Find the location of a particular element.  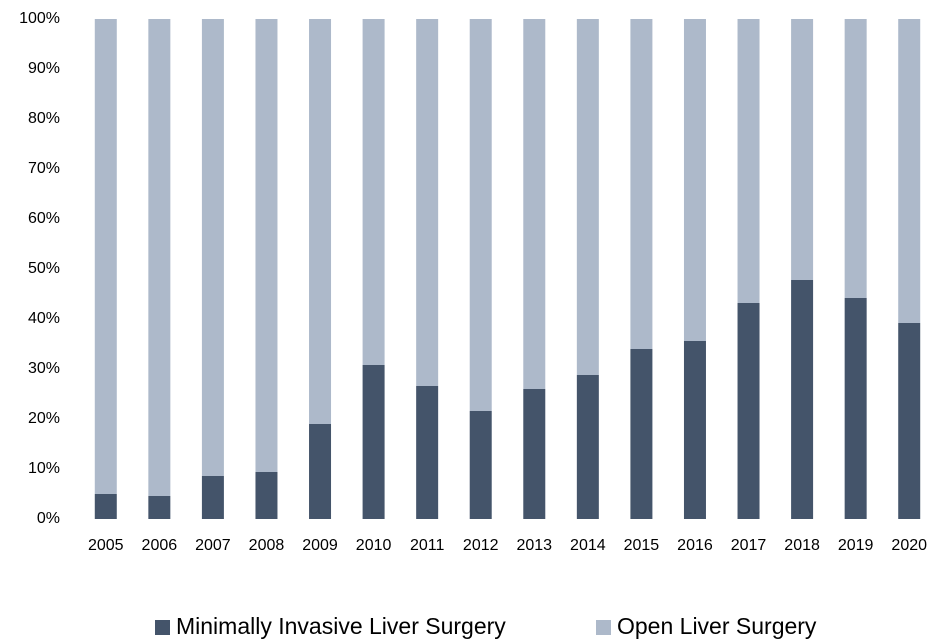

x-tick-label: 2010 is located at coordinates (374, 545).